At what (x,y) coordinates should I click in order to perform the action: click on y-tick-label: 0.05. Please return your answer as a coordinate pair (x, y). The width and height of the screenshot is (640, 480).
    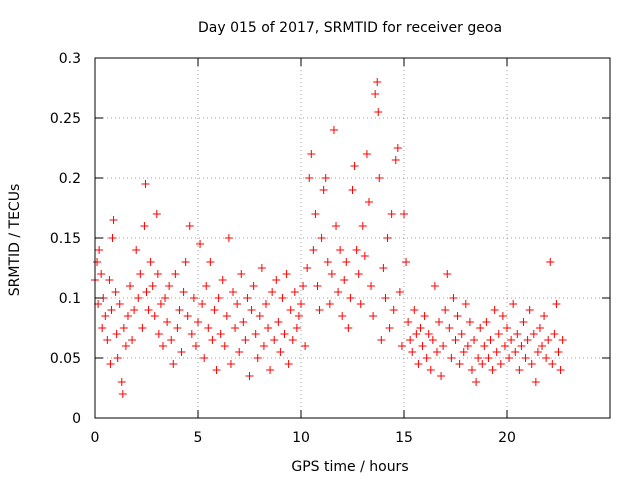
    Looking at the image, I should click on (65, 359).